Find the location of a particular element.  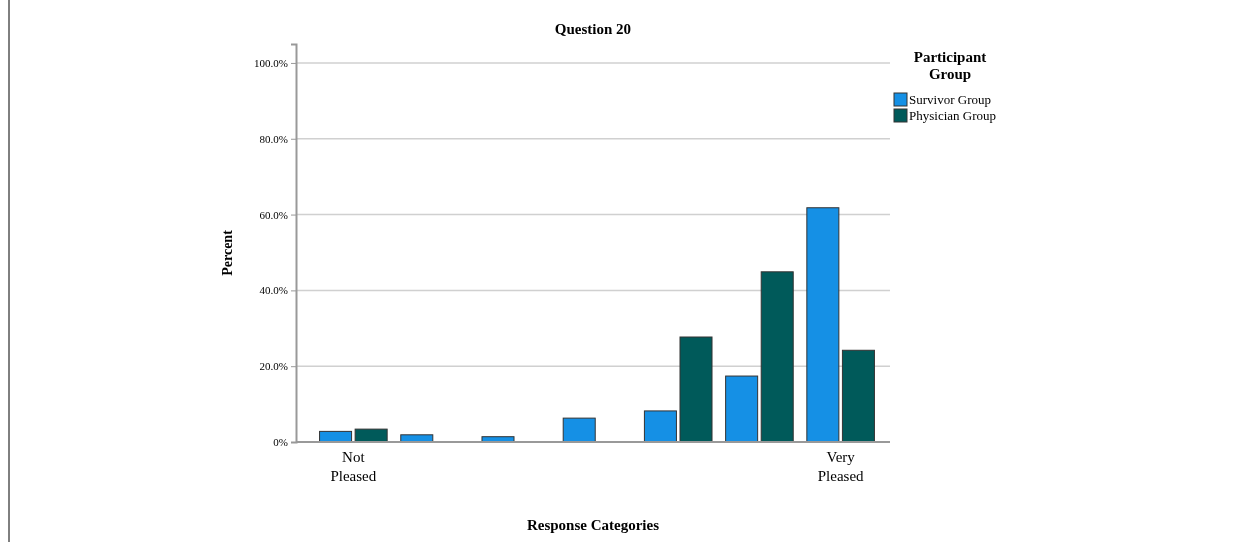

y-axis-title: Percent is located at coordinates (227, 252).